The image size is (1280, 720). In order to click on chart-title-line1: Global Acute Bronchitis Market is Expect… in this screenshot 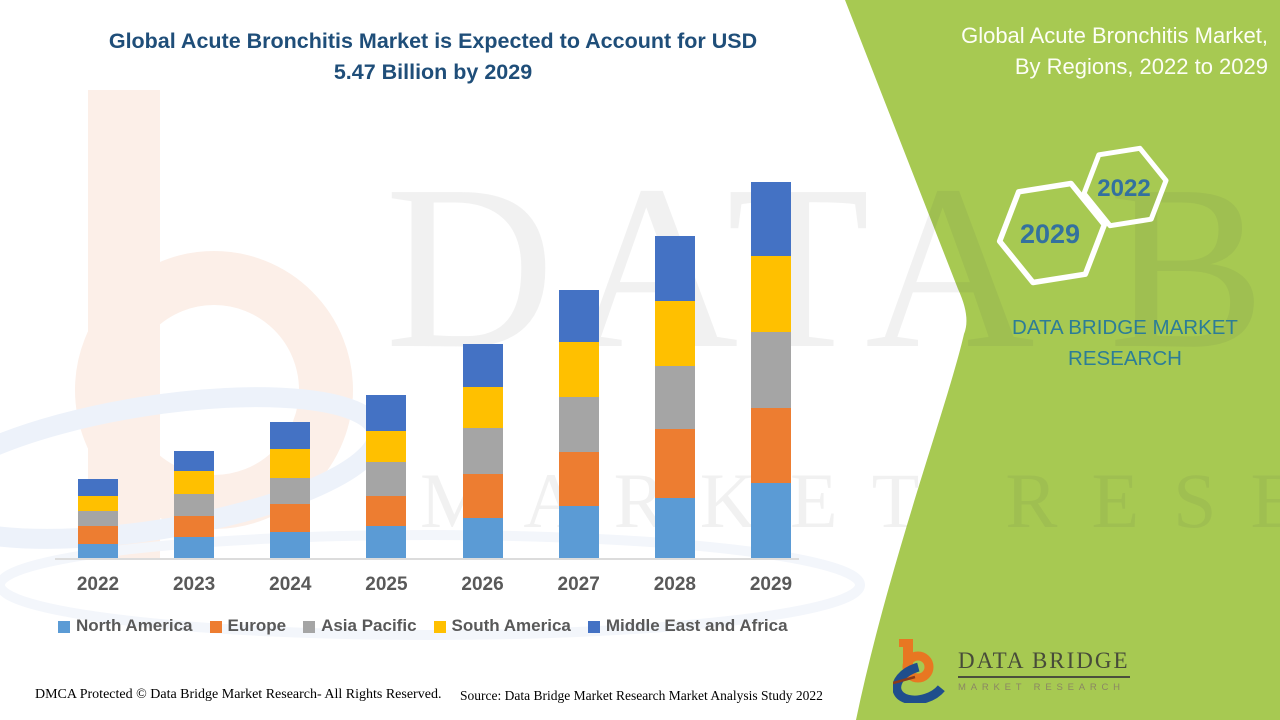, I will do `click(433, 41)`.